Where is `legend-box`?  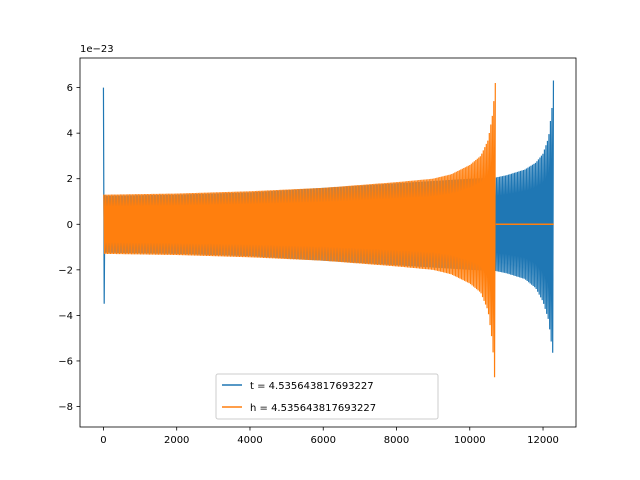
legend-box is located at coordinates (327, 396).